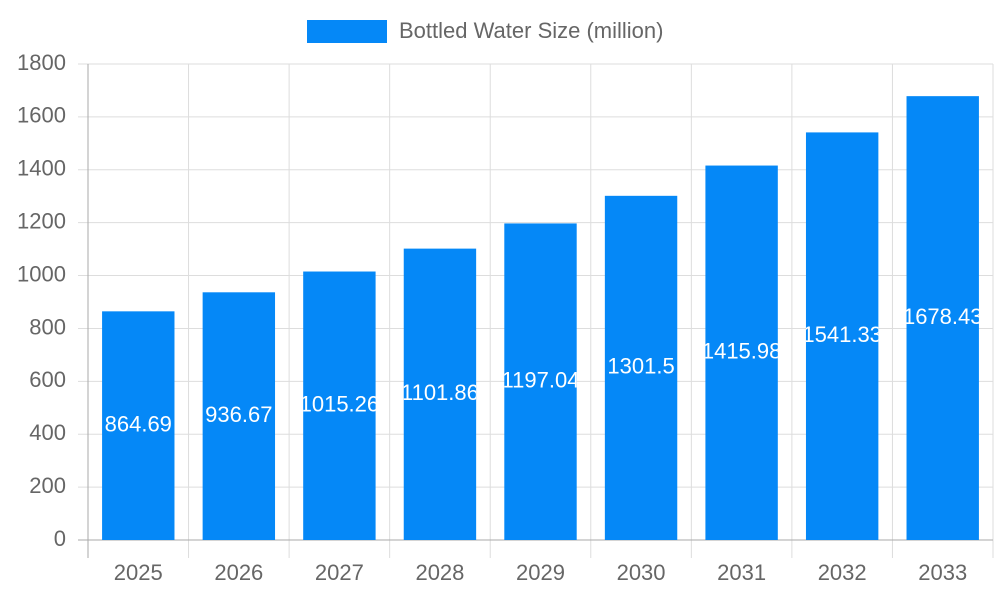 This screenshot has height=600, width=1000. I want to click on x-tick-label: 2033, so click(942, 572).